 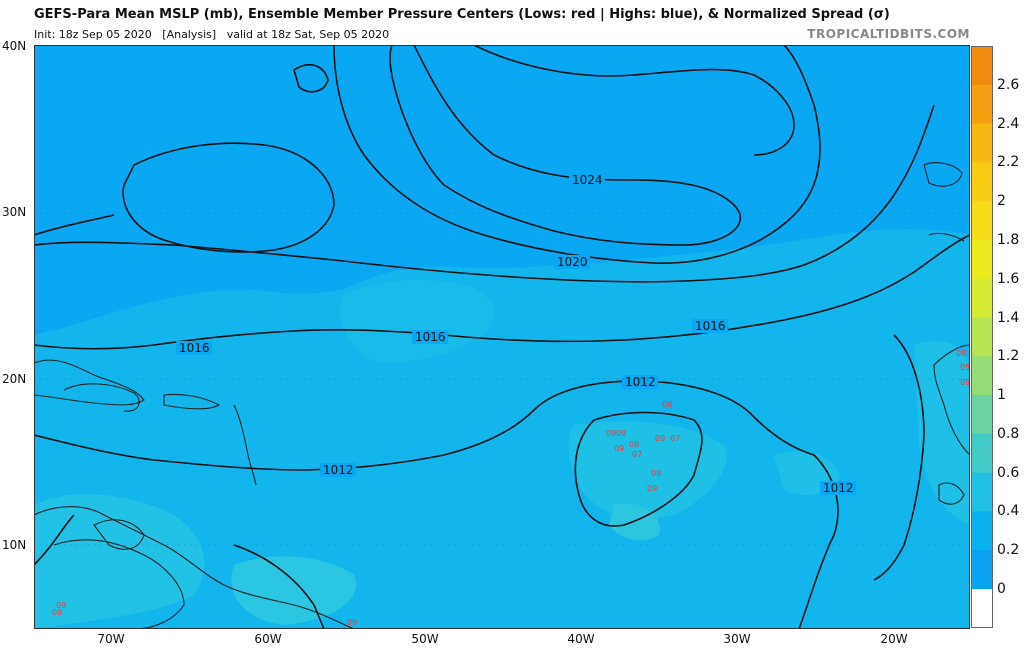 What do you see at coordinates (268, 639) in the screenshot?
I see `lon-label: 60W` at bounding box center [268, 639].